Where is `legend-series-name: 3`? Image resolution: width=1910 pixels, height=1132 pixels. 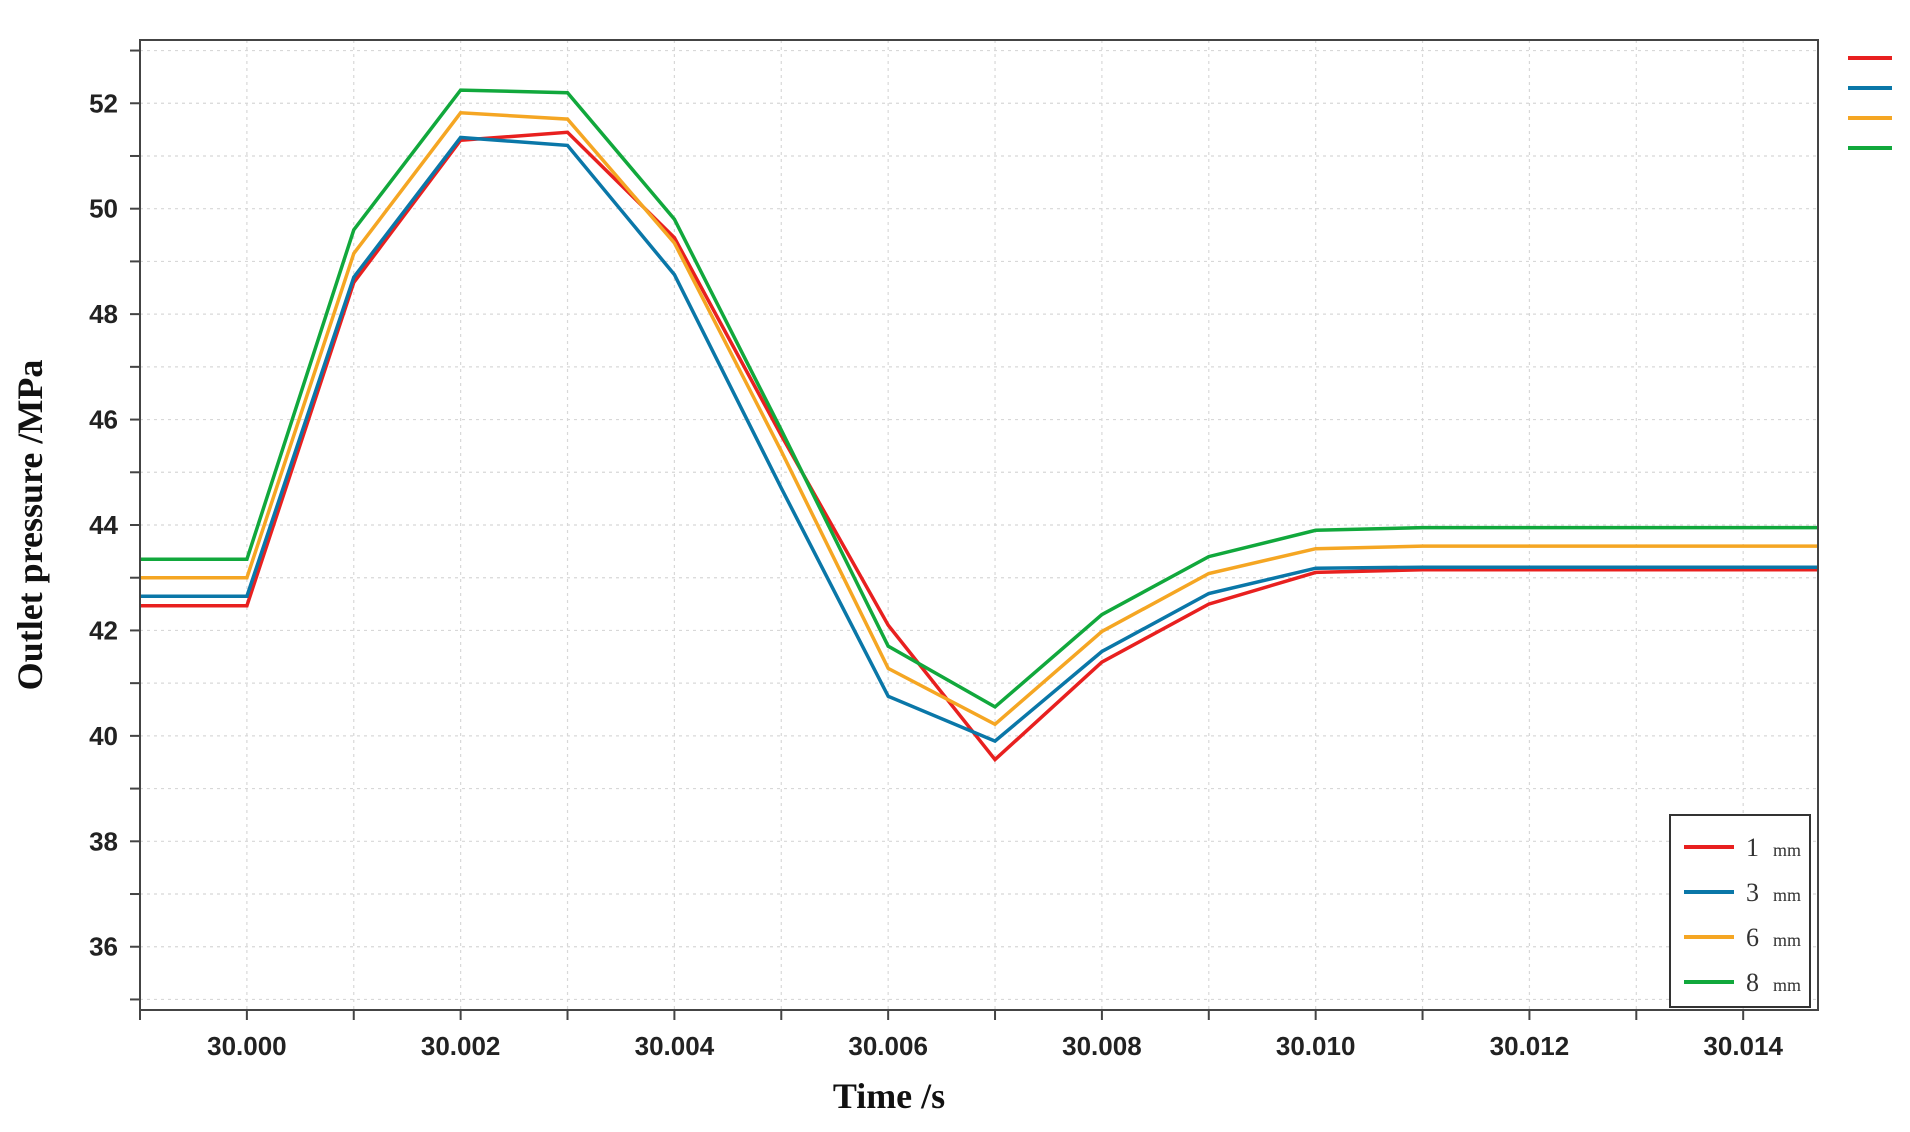
legend-series-name: 3 is located at coordinates (1752, 892).